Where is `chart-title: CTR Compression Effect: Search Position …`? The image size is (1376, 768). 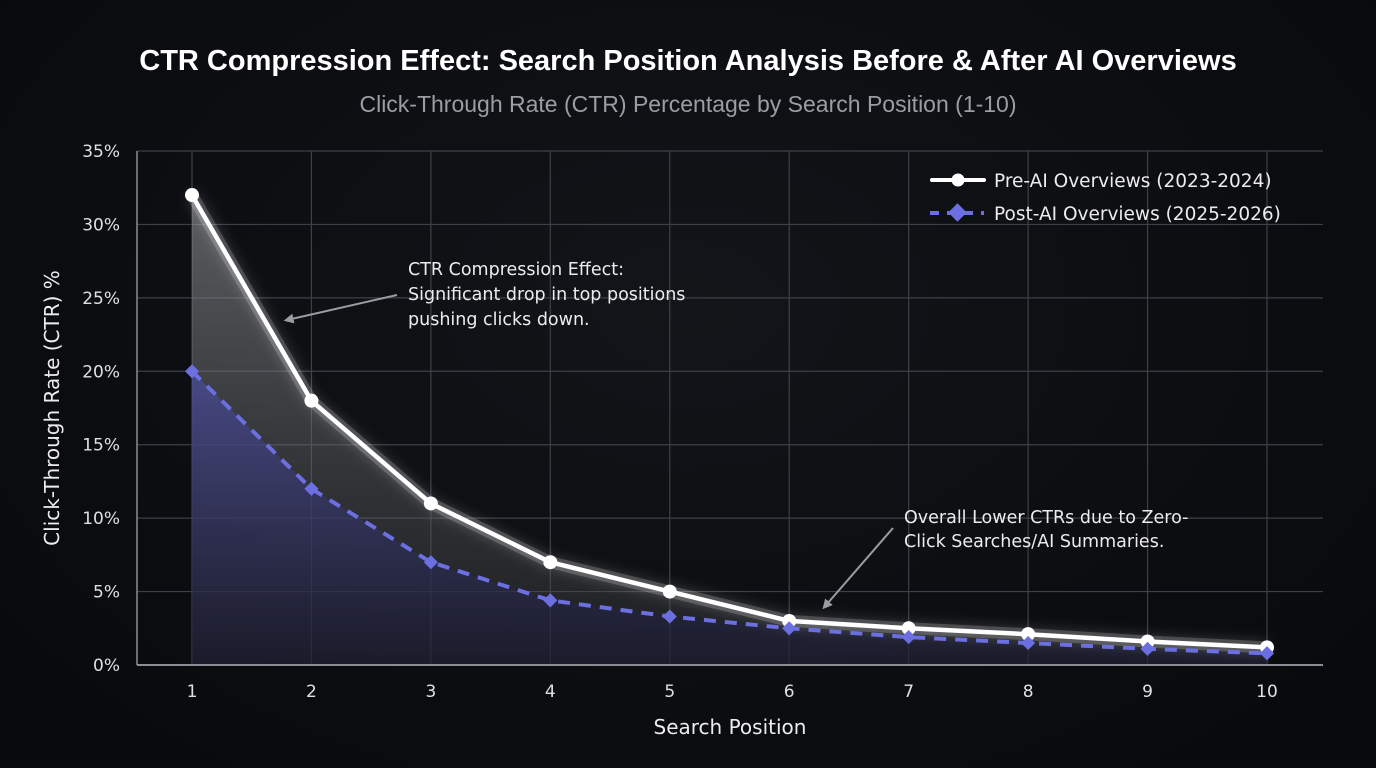 chart-title: CTR Compression Effect: Search Position … is located at coordinates (687, 61).